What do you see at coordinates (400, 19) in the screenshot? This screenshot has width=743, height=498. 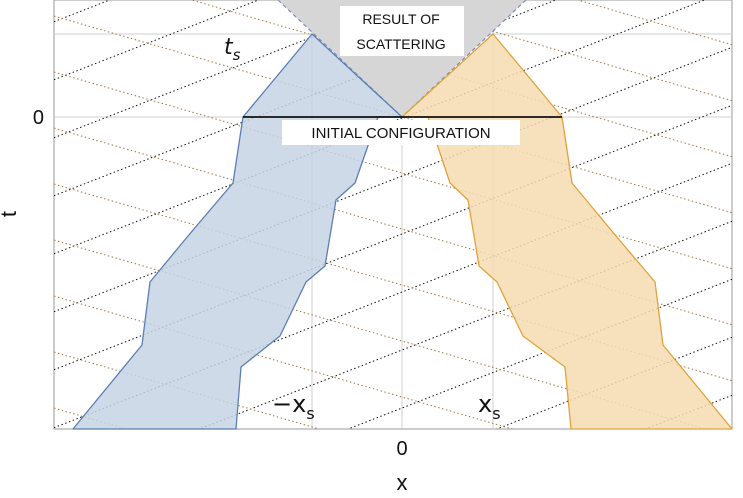 I see `result-label-line1: RESULT OF` at bounding box center [400, 19].